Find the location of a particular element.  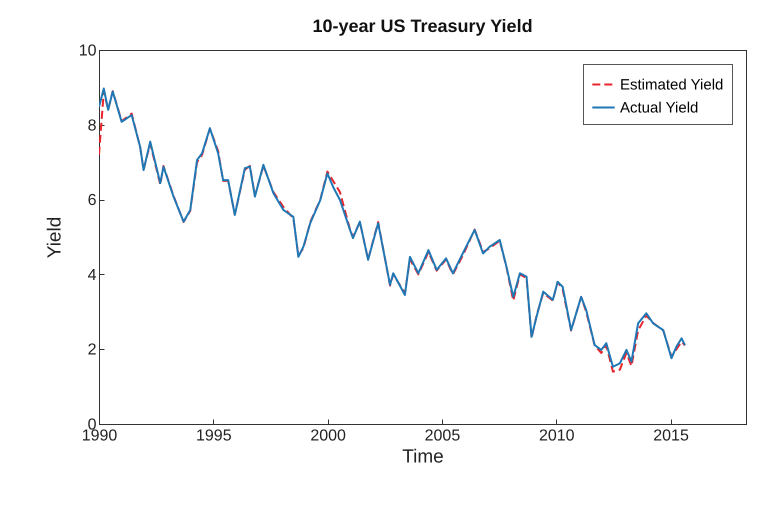

x-axis-title: Time is located at coordinates (423, 457).